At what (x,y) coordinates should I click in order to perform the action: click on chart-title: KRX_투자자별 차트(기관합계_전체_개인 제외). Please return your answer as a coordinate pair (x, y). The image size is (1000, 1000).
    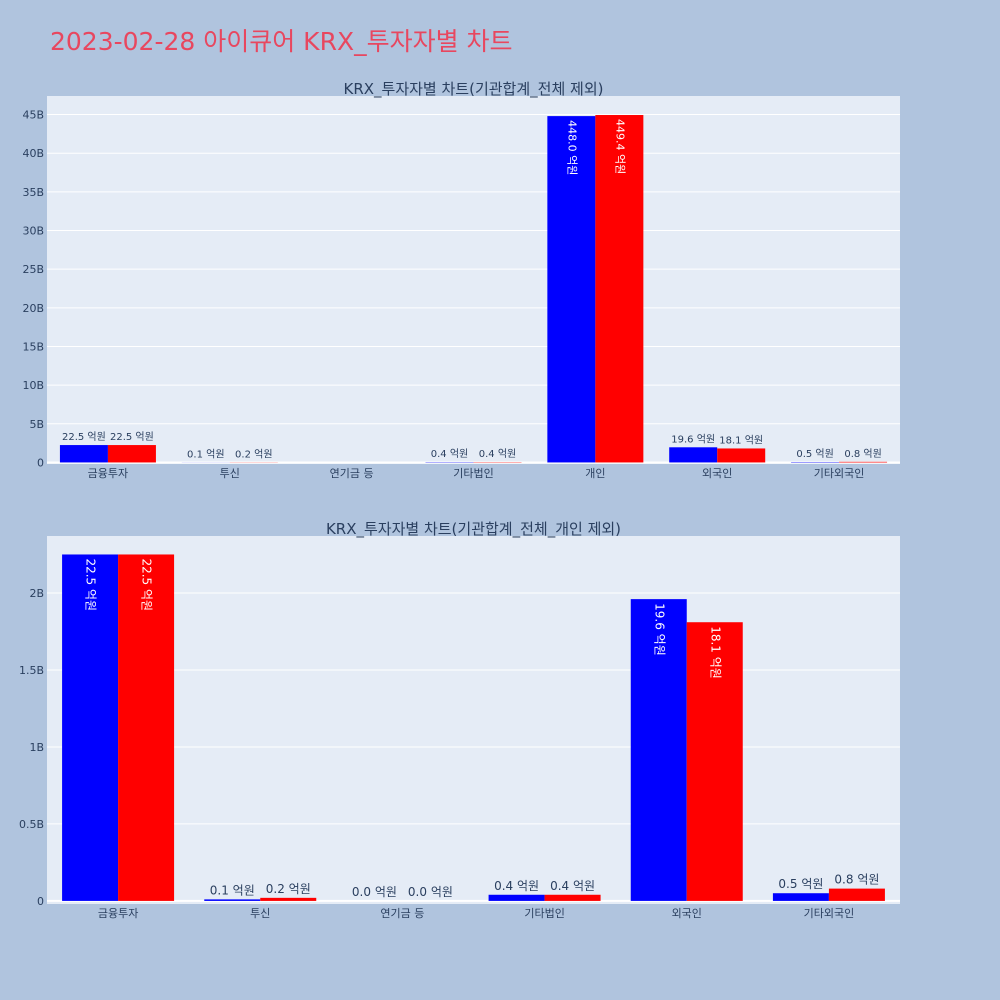
    Looking at the image, I should click on (473, 529).